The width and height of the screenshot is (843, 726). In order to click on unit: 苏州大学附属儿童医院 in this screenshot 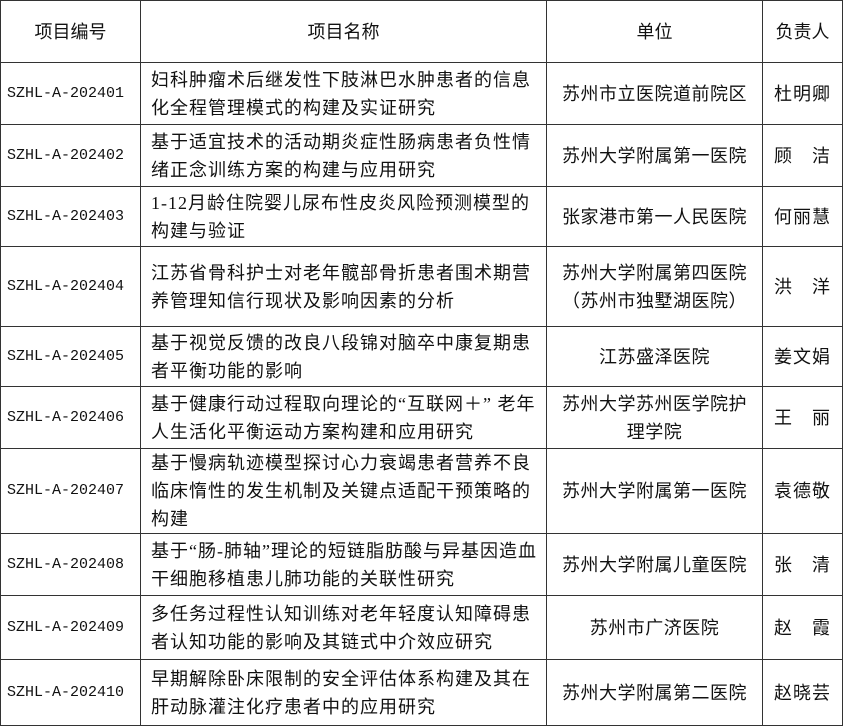, I will do `click(654, 564)`.